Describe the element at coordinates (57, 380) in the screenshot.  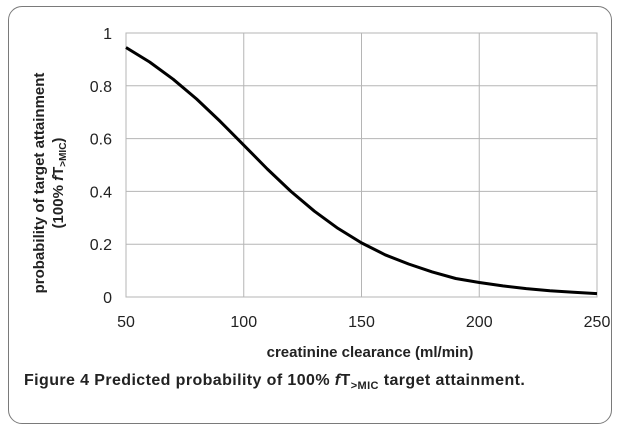
I see `figure-label: Figure 4` at that location.